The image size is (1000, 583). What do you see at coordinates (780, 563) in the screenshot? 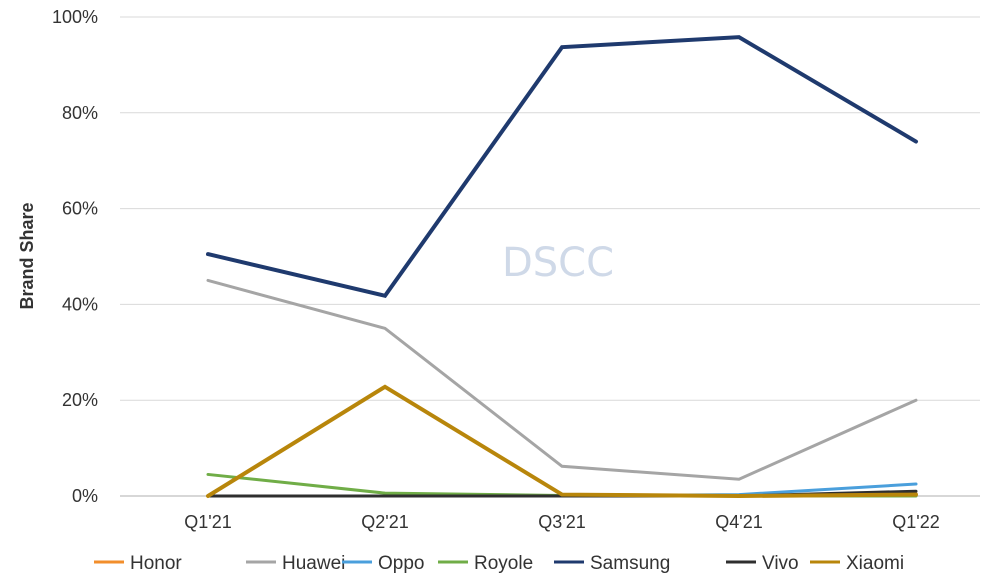
I see `legend-label: Vivo` at bounding box center [780, 563].